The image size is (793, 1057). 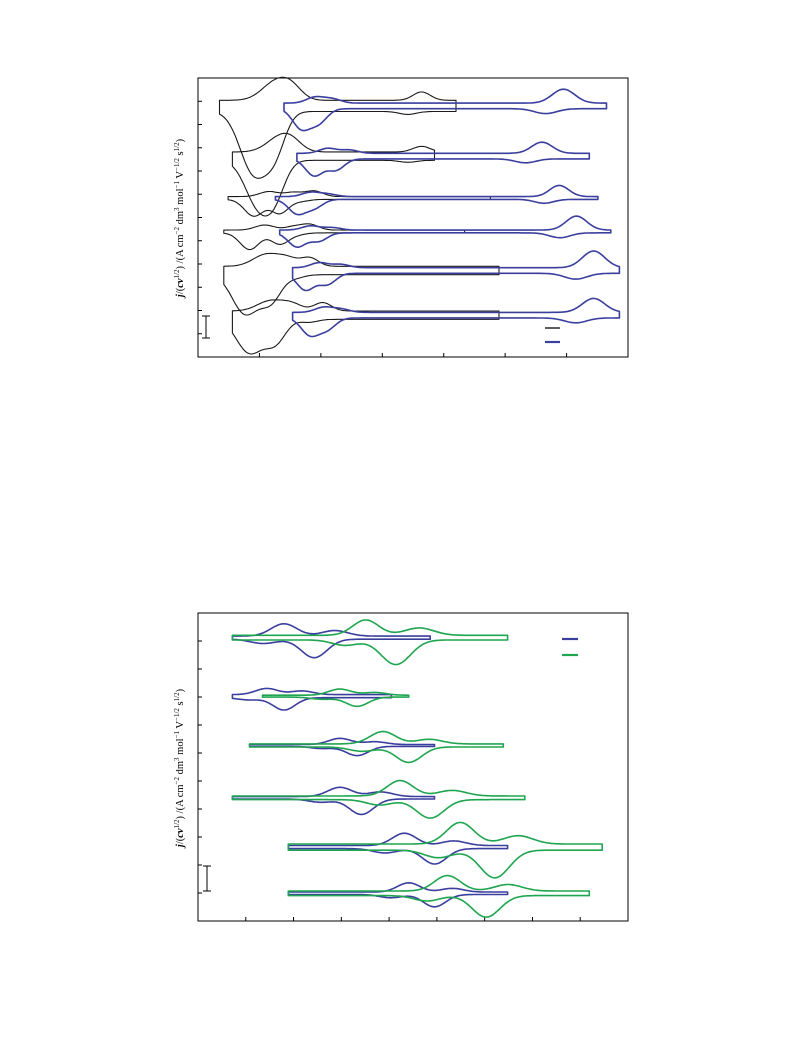 I want to click on plot-frame-top, so click(x=413, y=217).